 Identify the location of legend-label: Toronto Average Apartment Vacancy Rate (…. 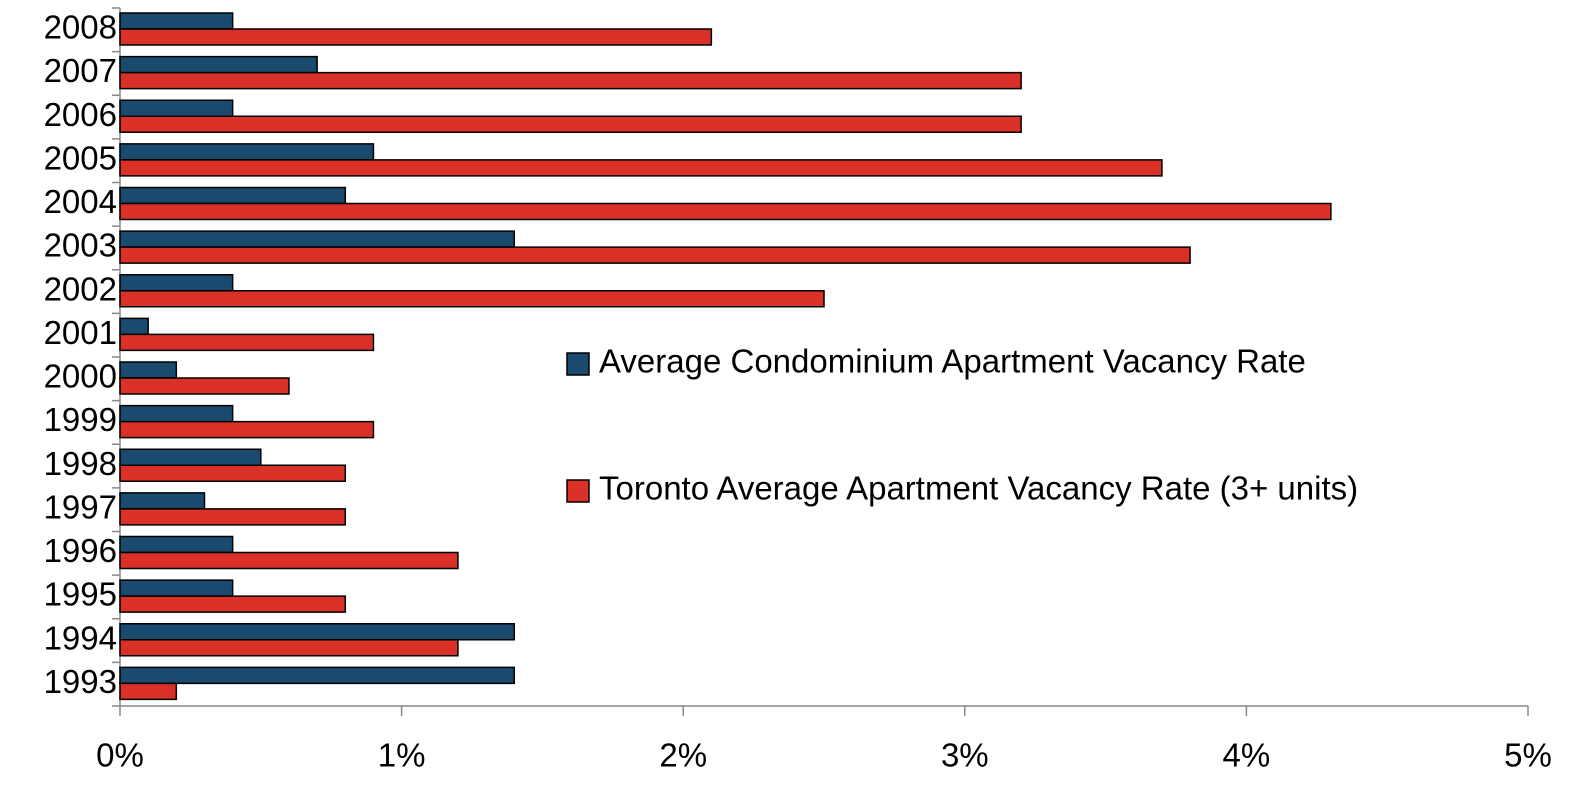
(978, 488).